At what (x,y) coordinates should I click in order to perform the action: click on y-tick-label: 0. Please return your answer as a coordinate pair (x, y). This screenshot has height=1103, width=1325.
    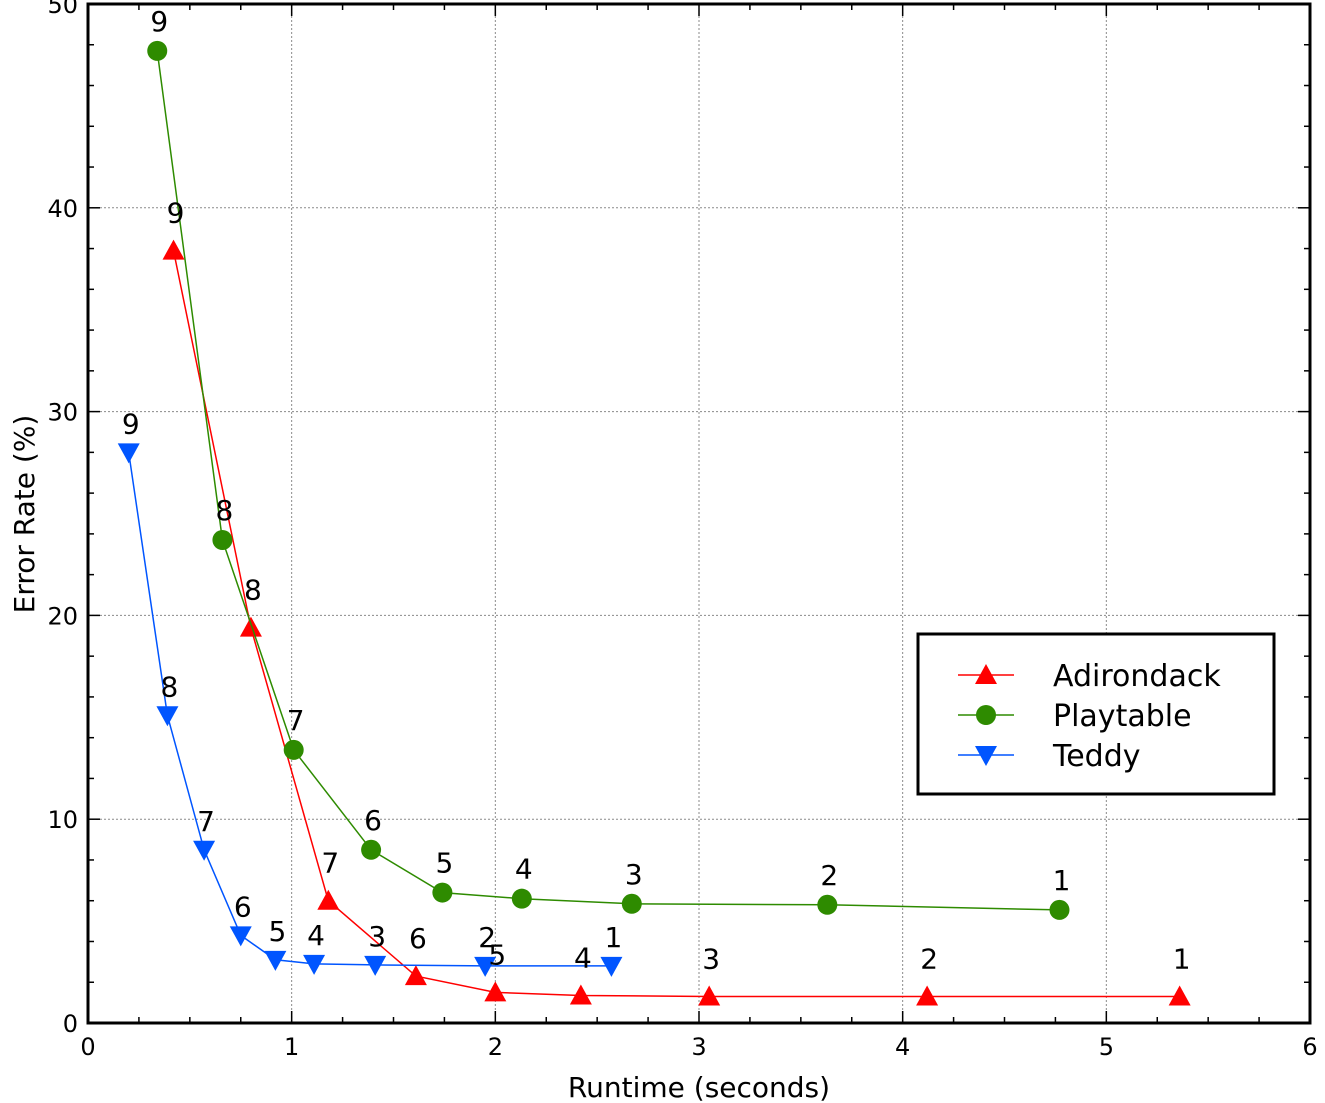
    Looking at the image, I should click on (70, 1024).